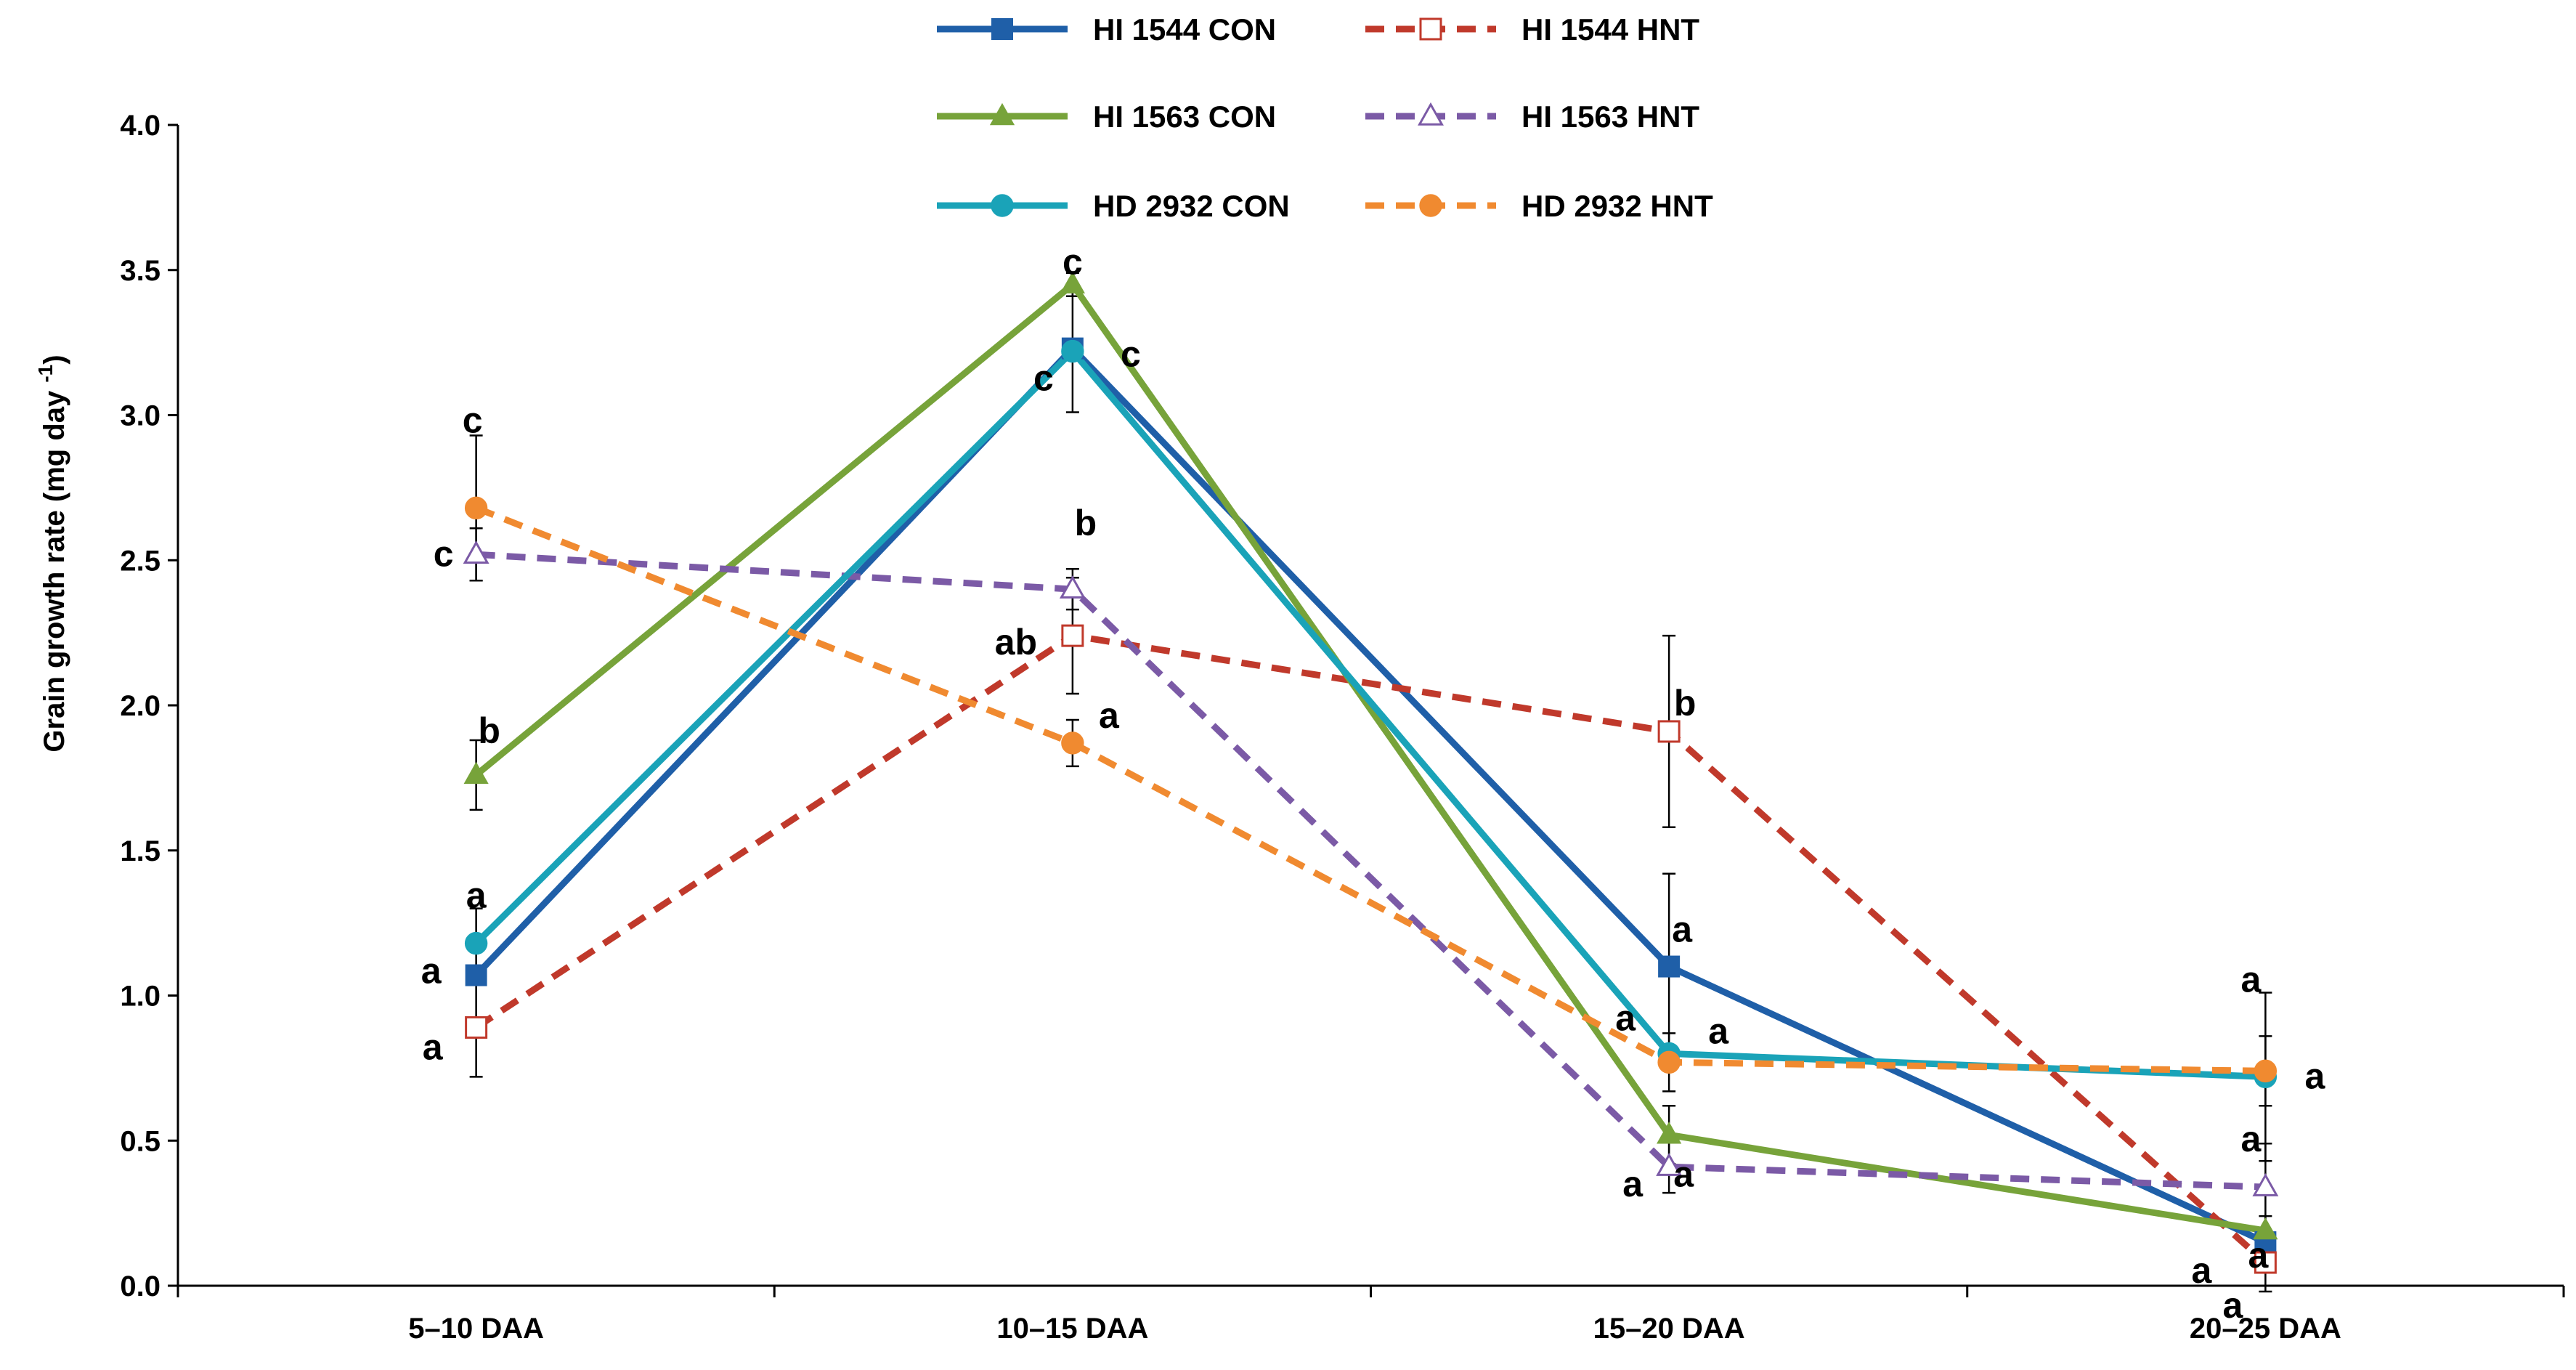  What do you see at coordinates (45, 374) in the screenshot?
I see `y-axis-title-superscript: -1` at bounding box center [45, 374].